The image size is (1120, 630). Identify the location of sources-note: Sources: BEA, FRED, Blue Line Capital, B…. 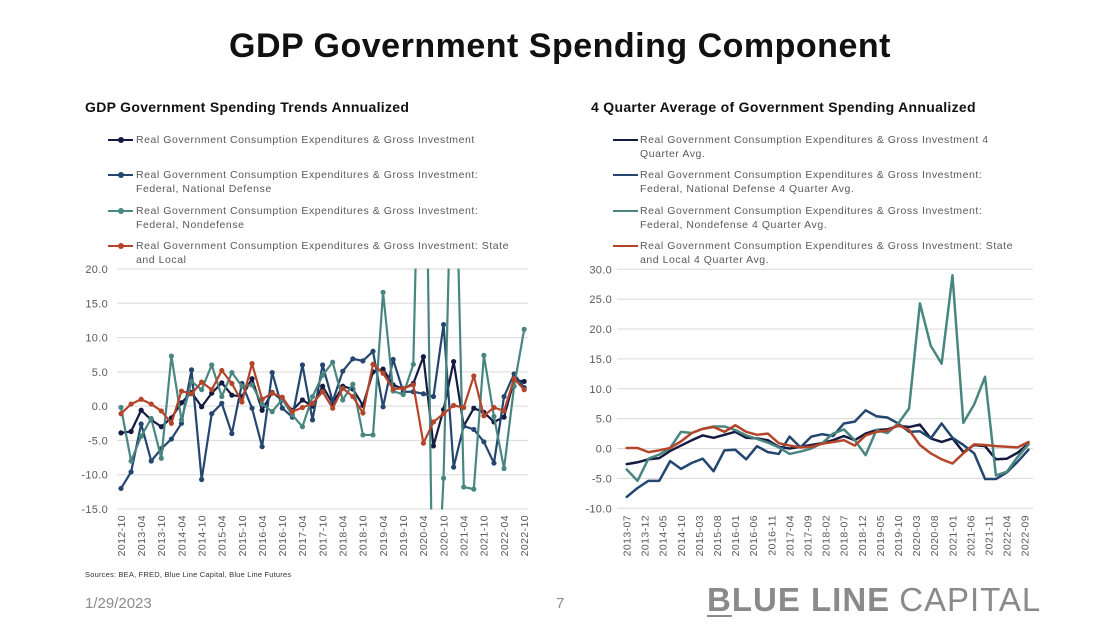
(188, 574).